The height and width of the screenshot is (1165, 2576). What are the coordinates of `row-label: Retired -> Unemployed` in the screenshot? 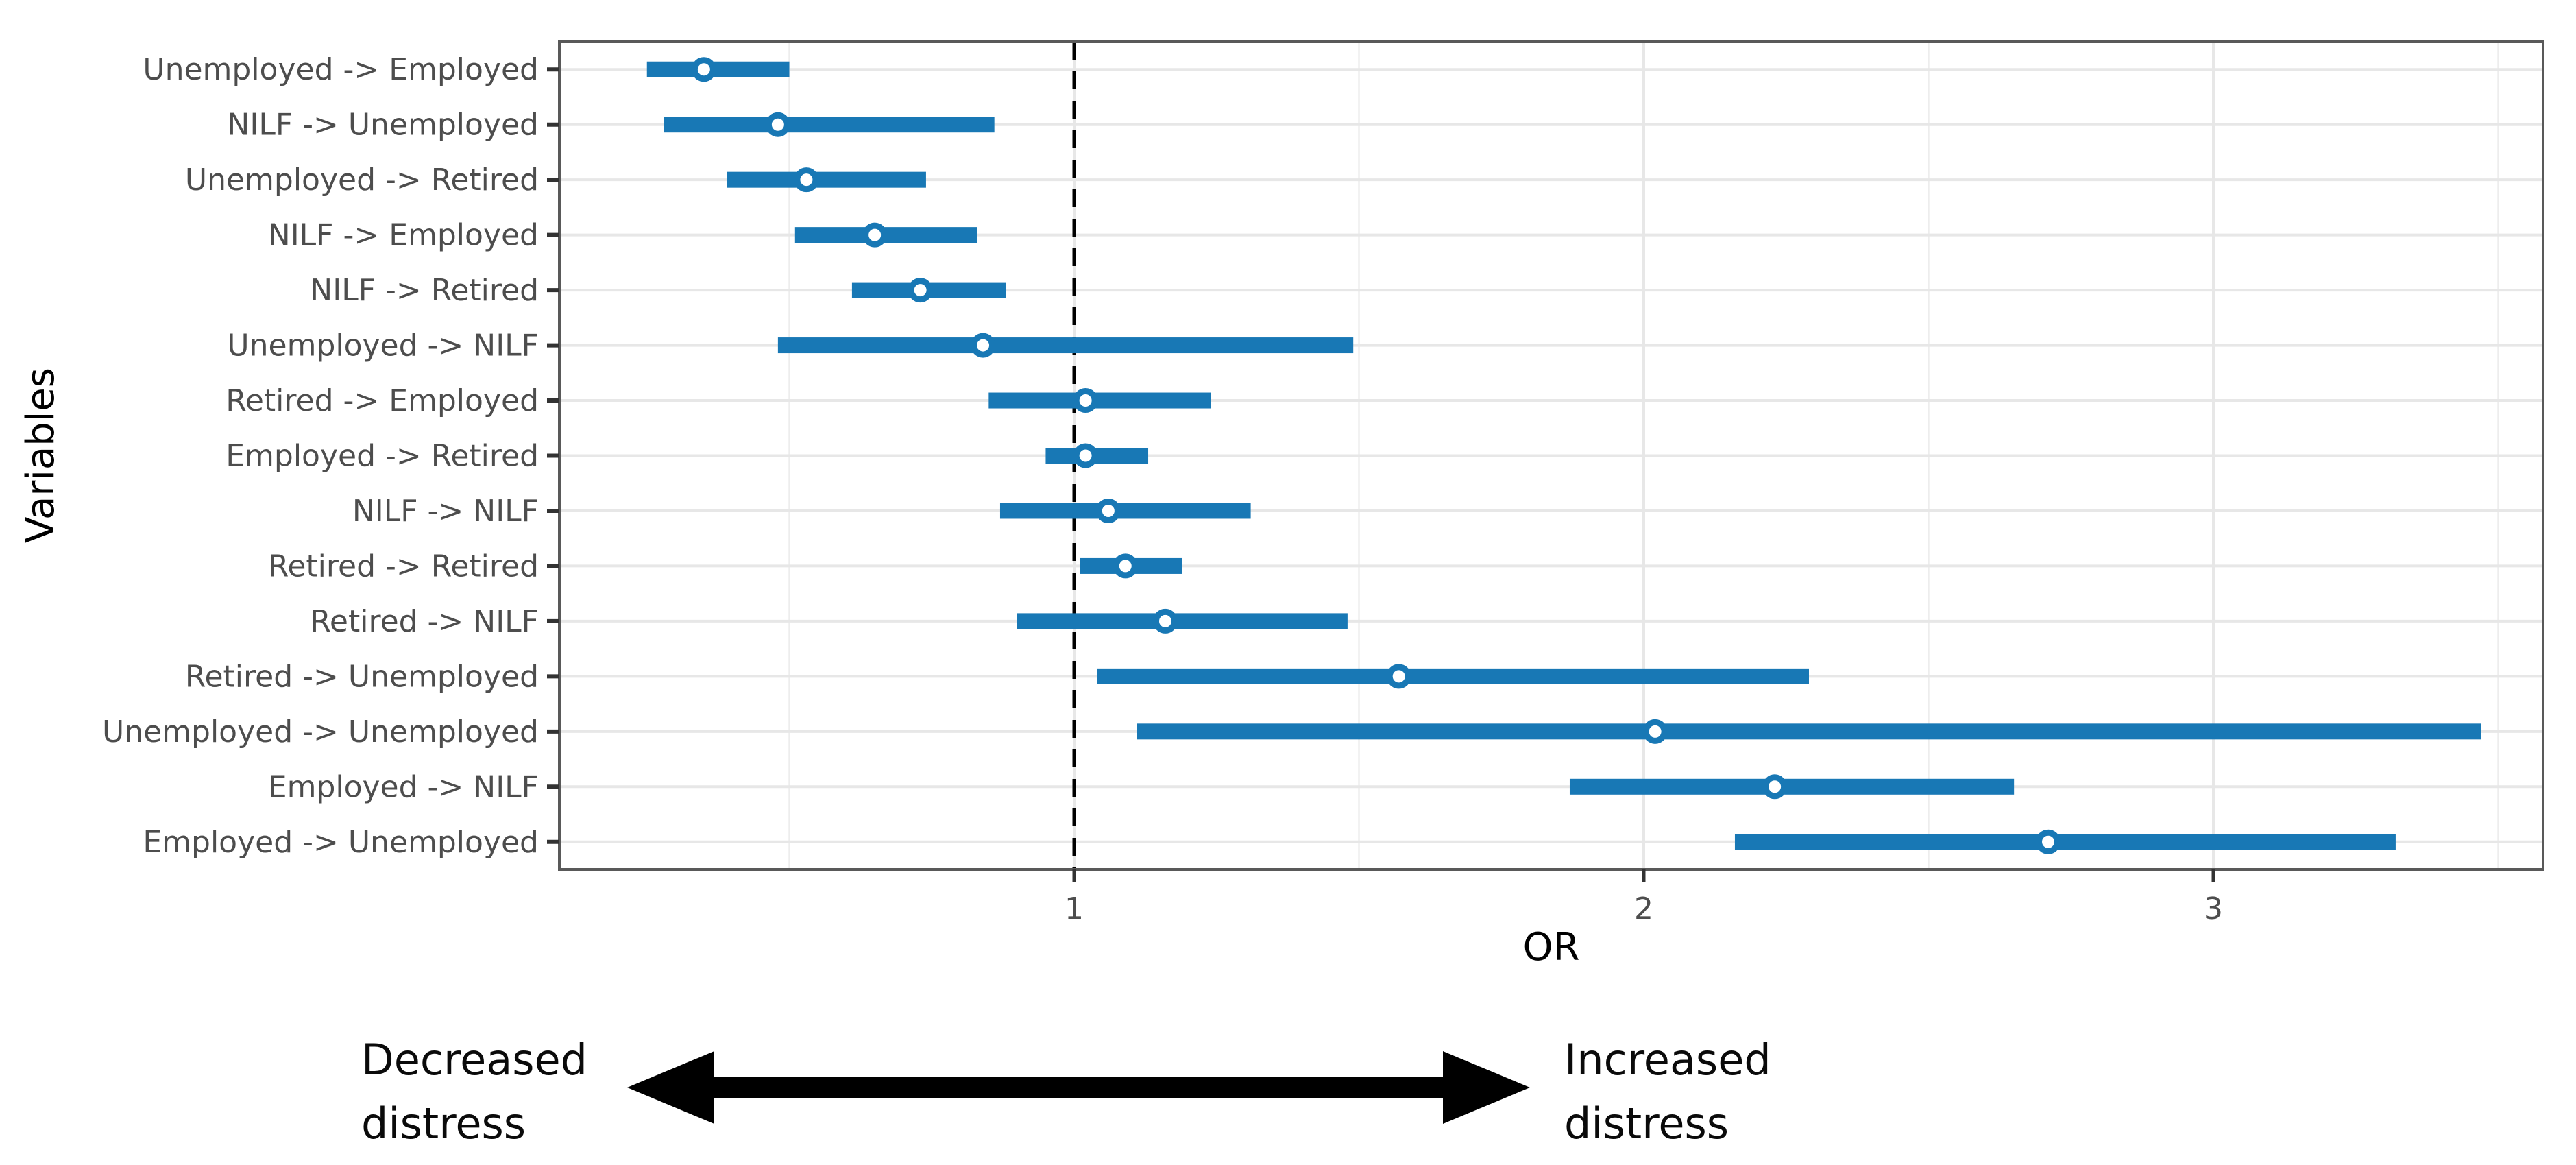 It's located at (362, 676).